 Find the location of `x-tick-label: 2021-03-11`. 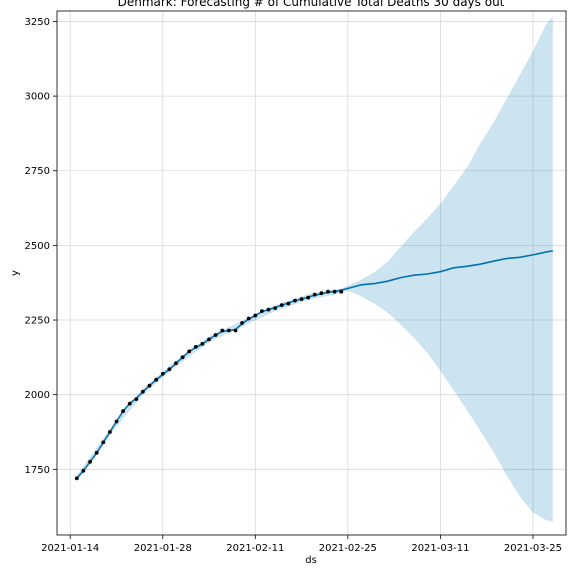

x-tick-label: 2021-03-11 is located at coordinates (440, 548).